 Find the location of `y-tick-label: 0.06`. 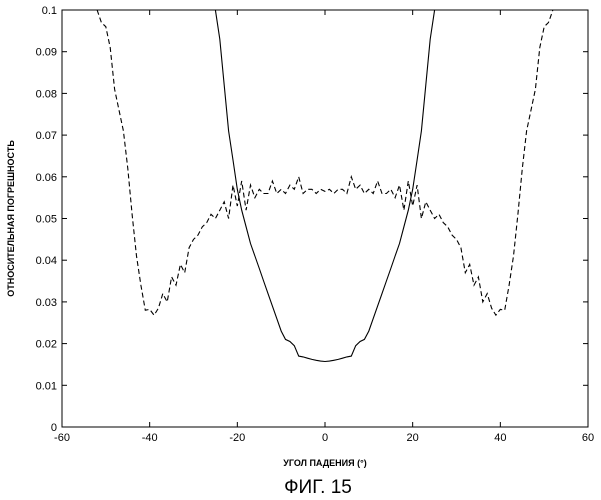

y-tick-label: 0.06 is located at coordinates (46, 178).